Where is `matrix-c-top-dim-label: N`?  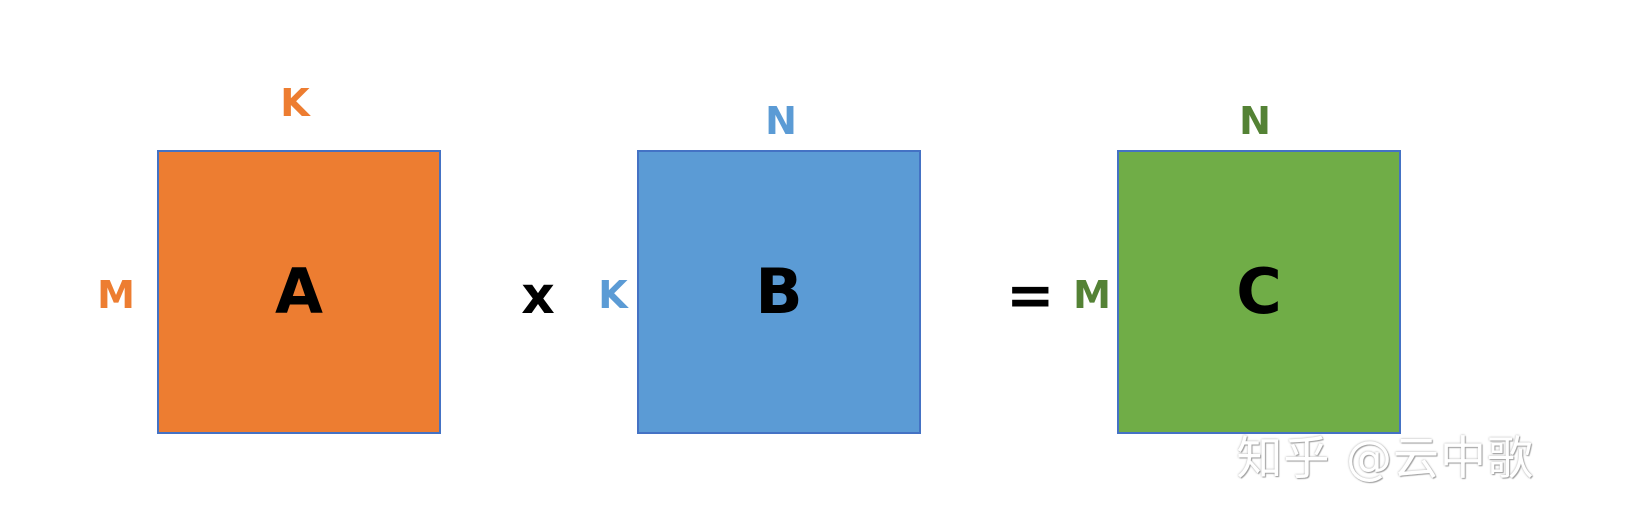
matrix-c-top-dim-label: N is located at coordinates (1255, 121).